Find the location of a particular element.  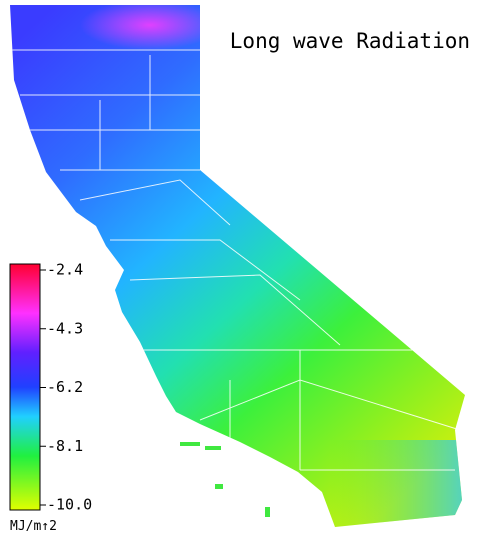

map-title: Long wave Radiation is located at coordinates (350, 41).